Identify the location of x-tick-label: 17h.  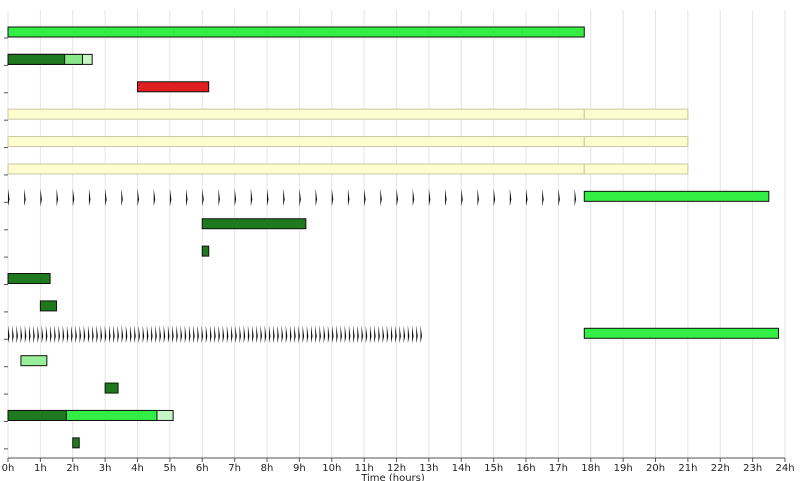
(558, 468).